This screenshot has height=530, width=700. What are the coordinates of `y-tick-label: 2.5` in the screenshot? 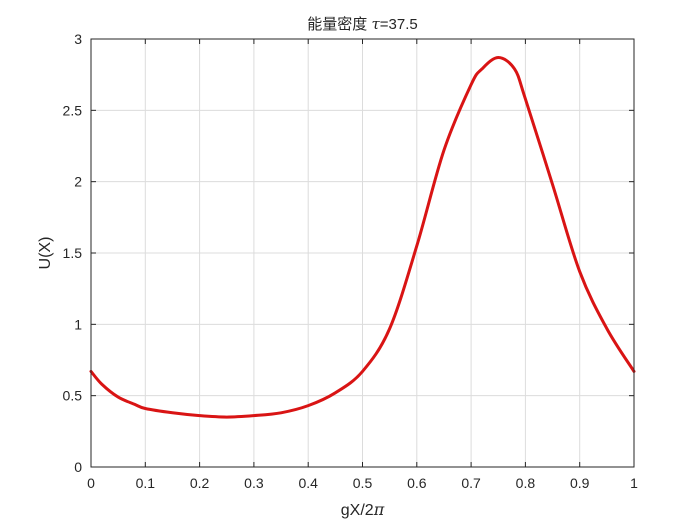 It's located at (73, 110).